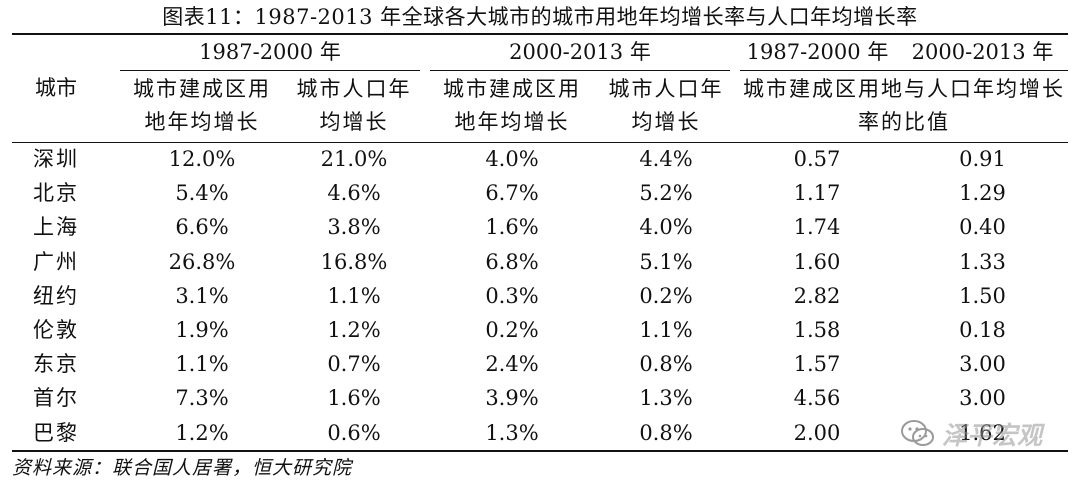 The image size is (1080, 485). What do you see at coordinates (512, 432) in the screenshot?
I see `cell-land-growth-2: 1.3%` at bounding box center [512, 432].